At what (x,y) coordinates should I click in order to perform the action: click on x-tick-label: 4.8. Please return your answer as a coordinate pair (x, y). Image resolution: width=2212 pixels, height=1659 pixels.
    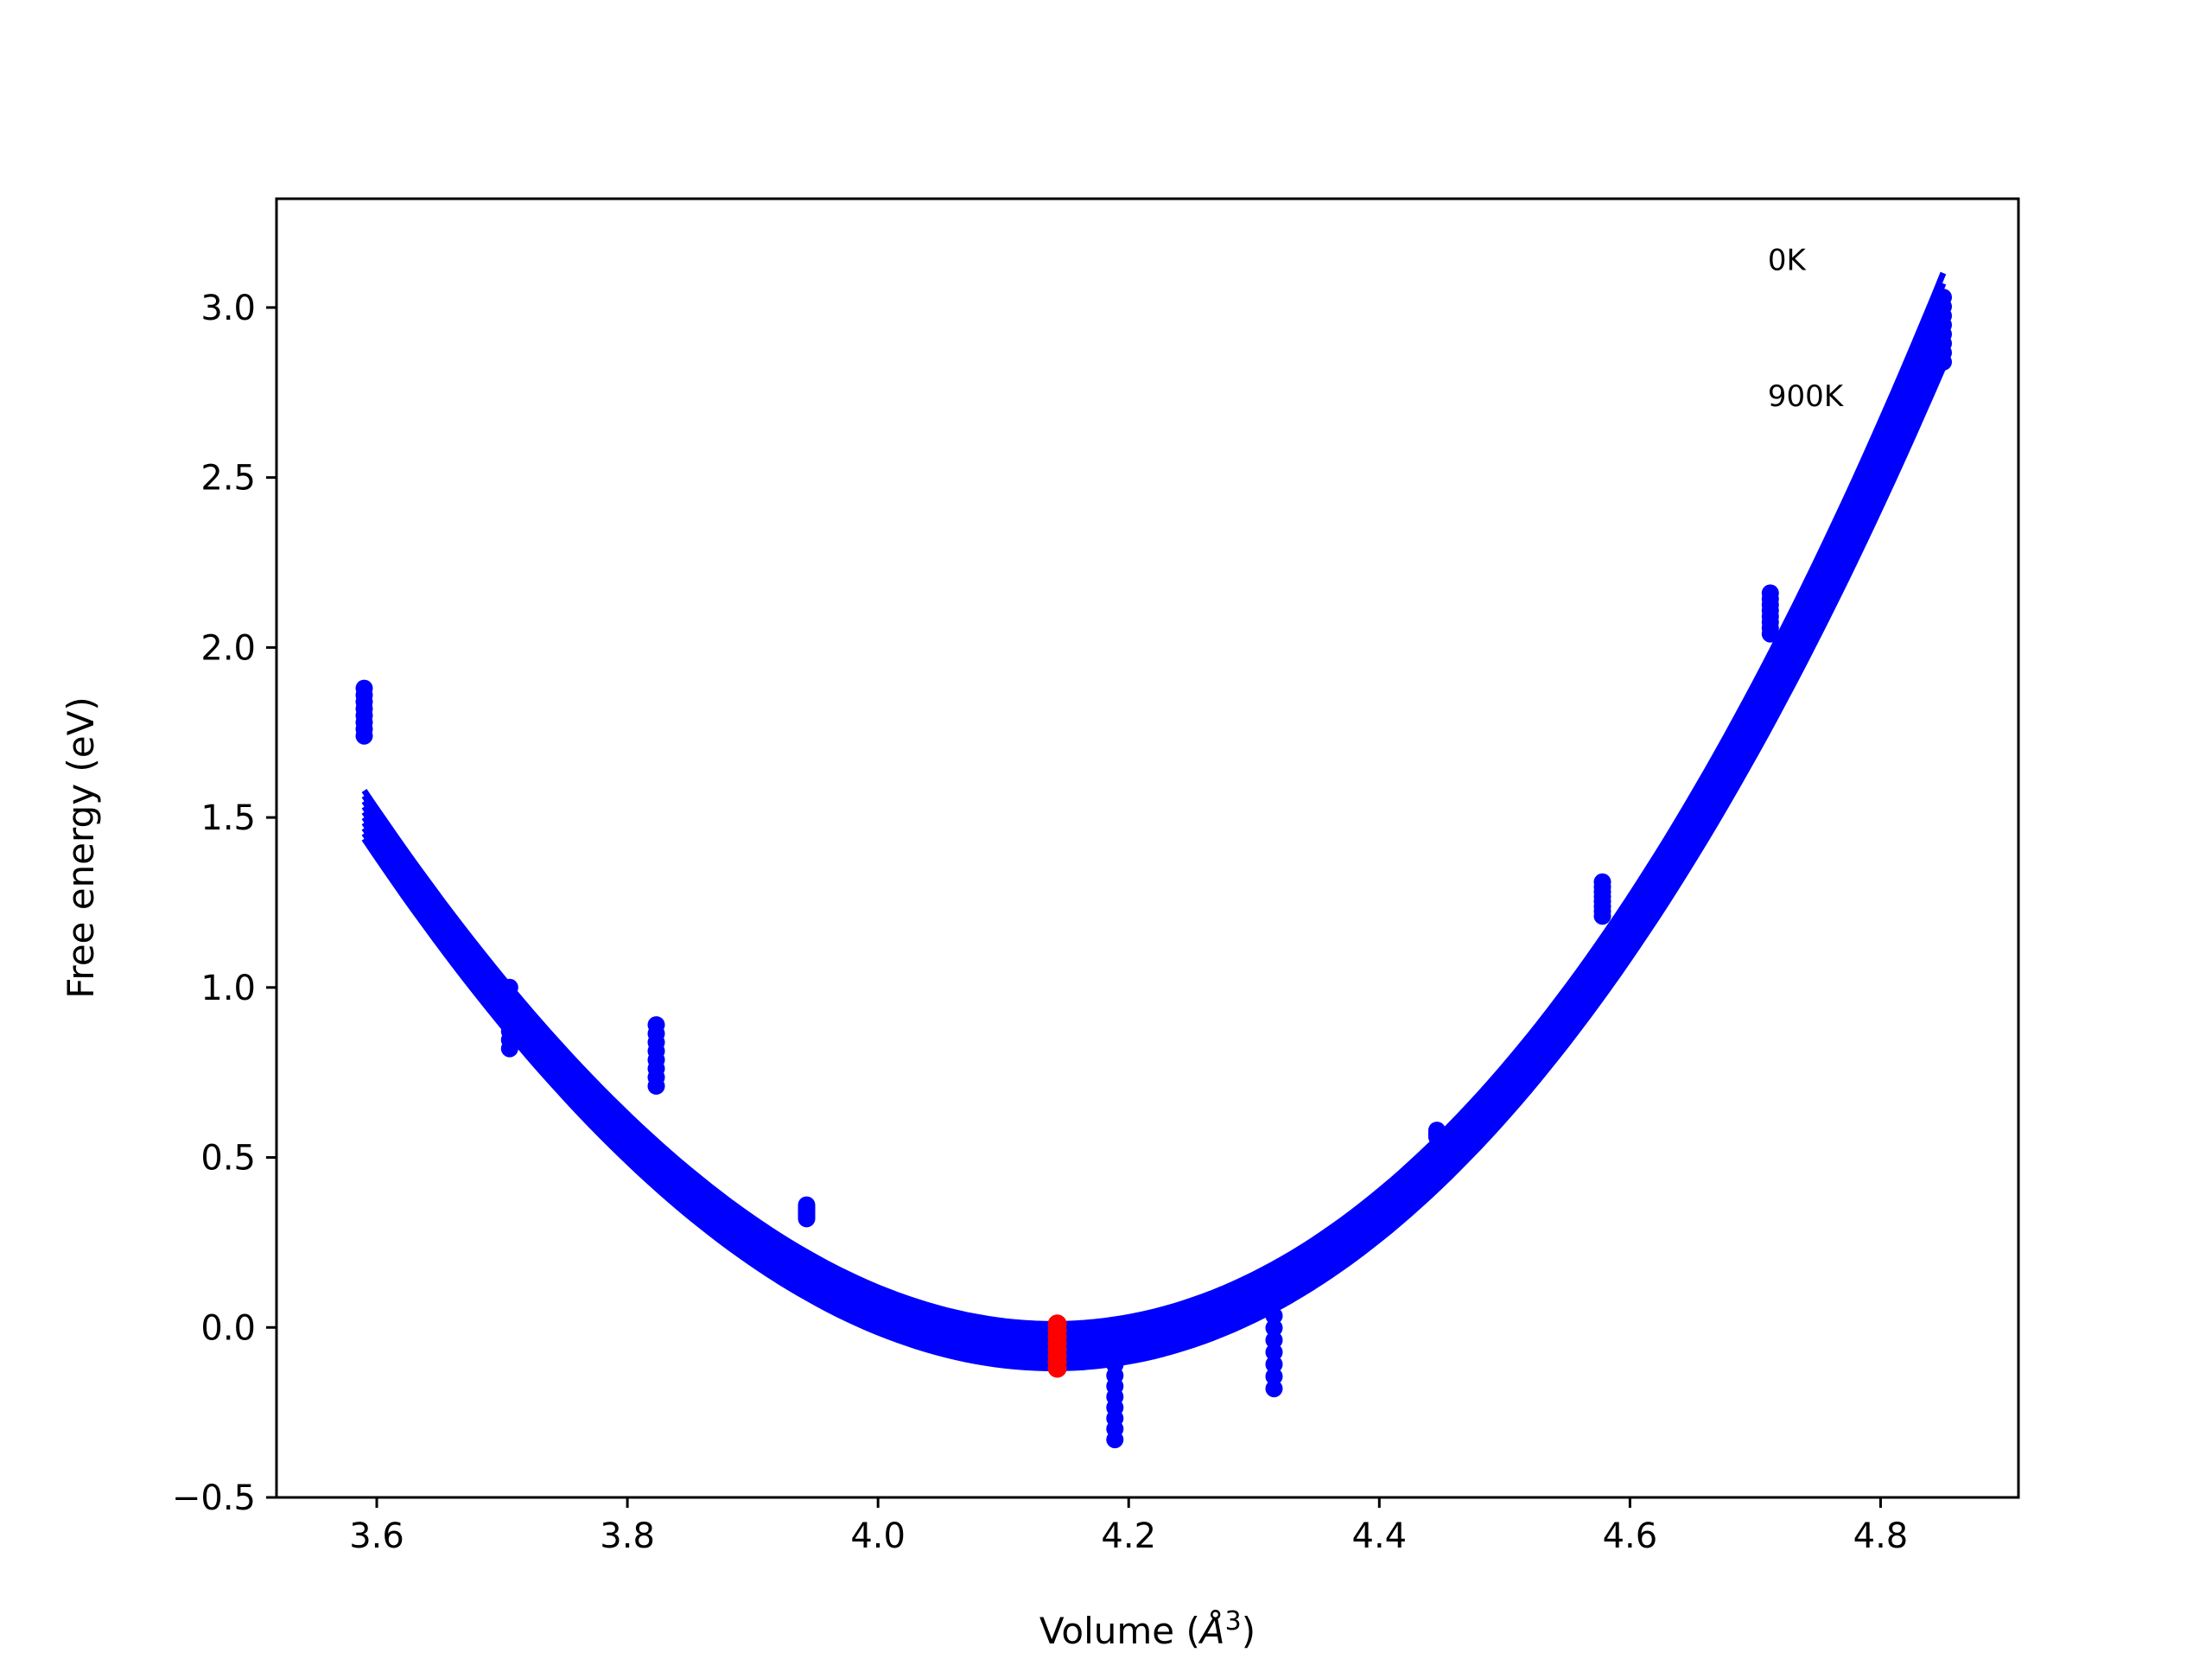
    Looking at the image, I should click on (1881, 1536).